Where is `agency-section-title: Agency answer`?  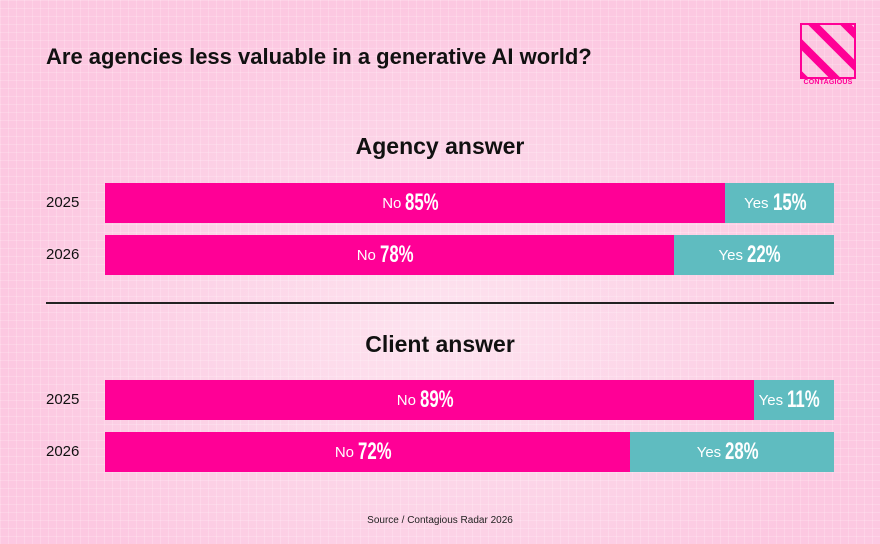
agency-section-title: Agency answer is located at coordinates (440, 146).